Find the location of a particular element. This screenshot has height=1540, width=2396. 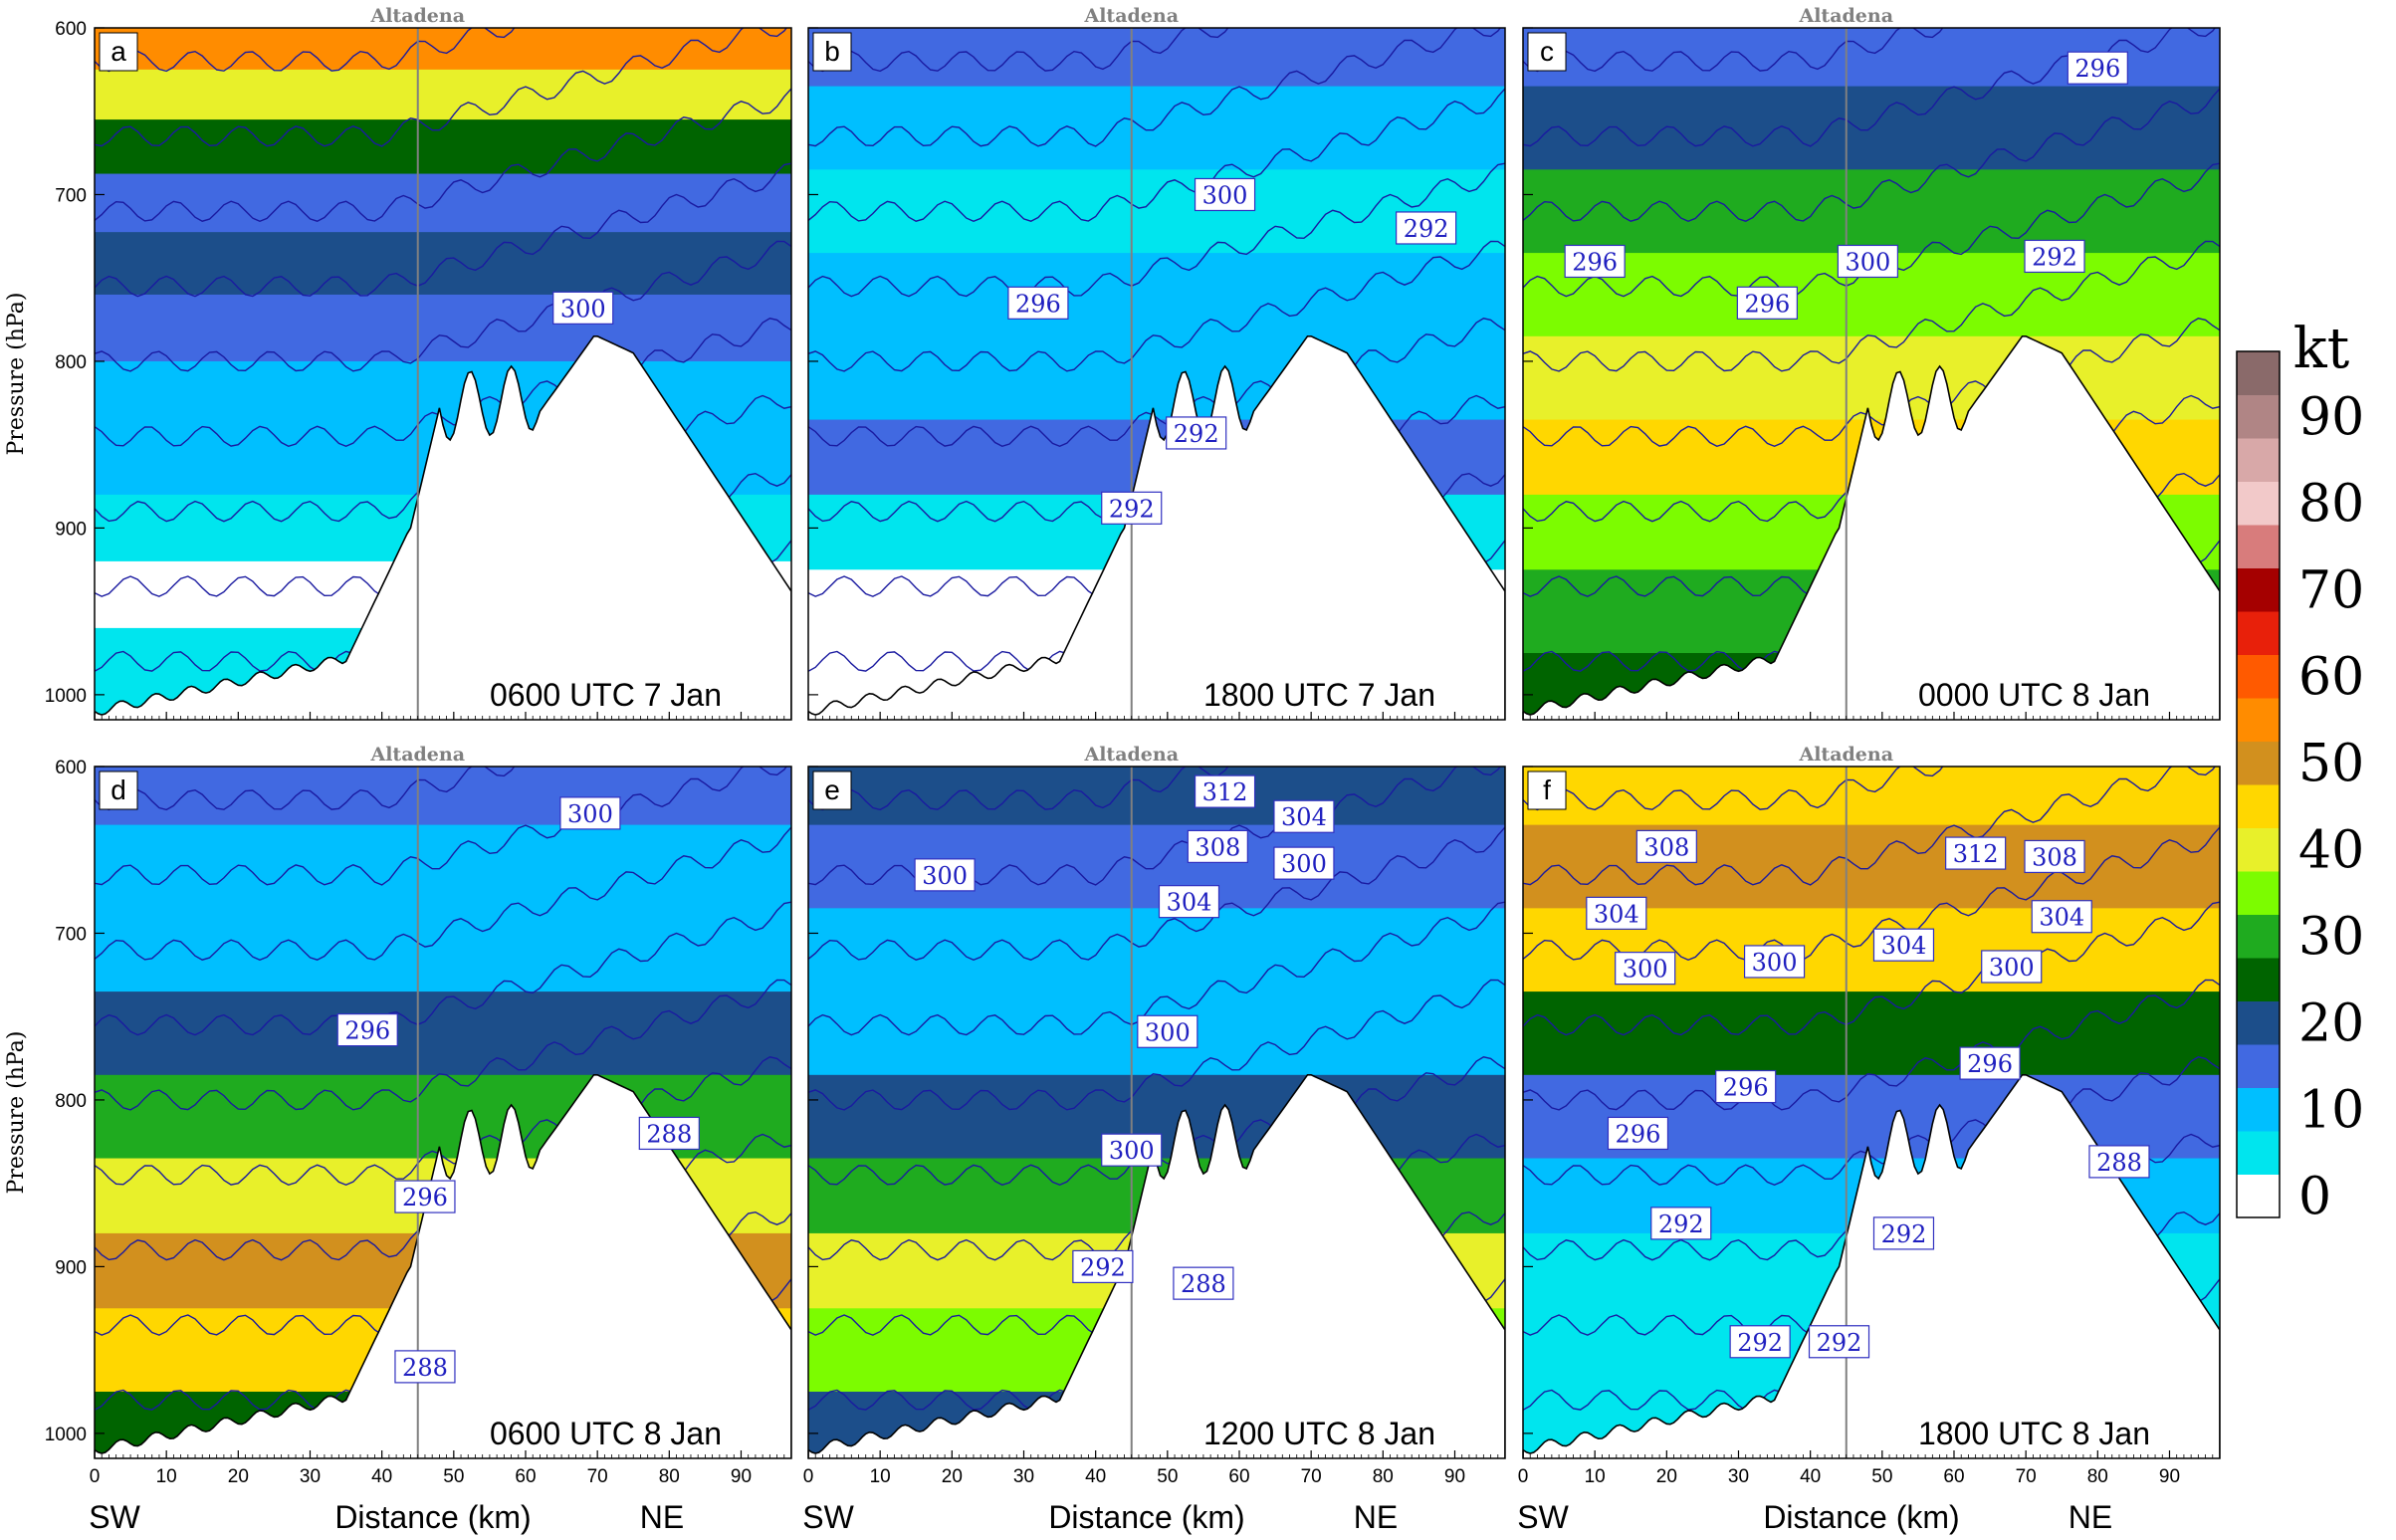

panel-c: Altadena c 0000 UTC 8 Jan 296 296 300 292 296 is located at coordinates (1871, 363).